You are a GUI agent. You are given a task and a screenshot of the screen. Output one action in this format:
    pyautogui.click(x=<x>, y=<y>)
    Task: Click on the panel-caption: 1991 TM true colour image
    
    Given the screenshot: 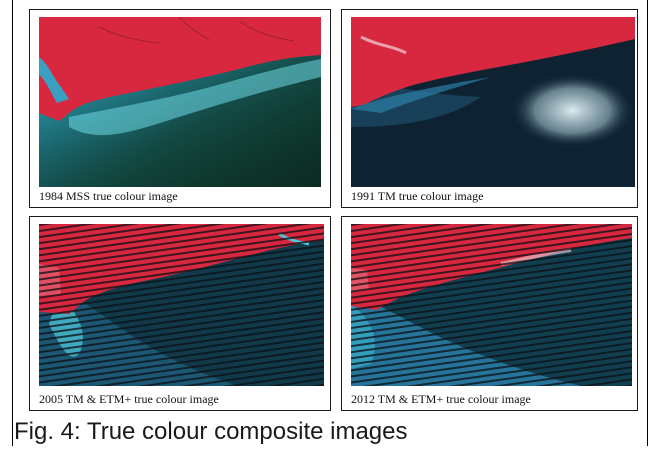 What is the action you would take?
    pyautogui.click(x=417, y=196)
    